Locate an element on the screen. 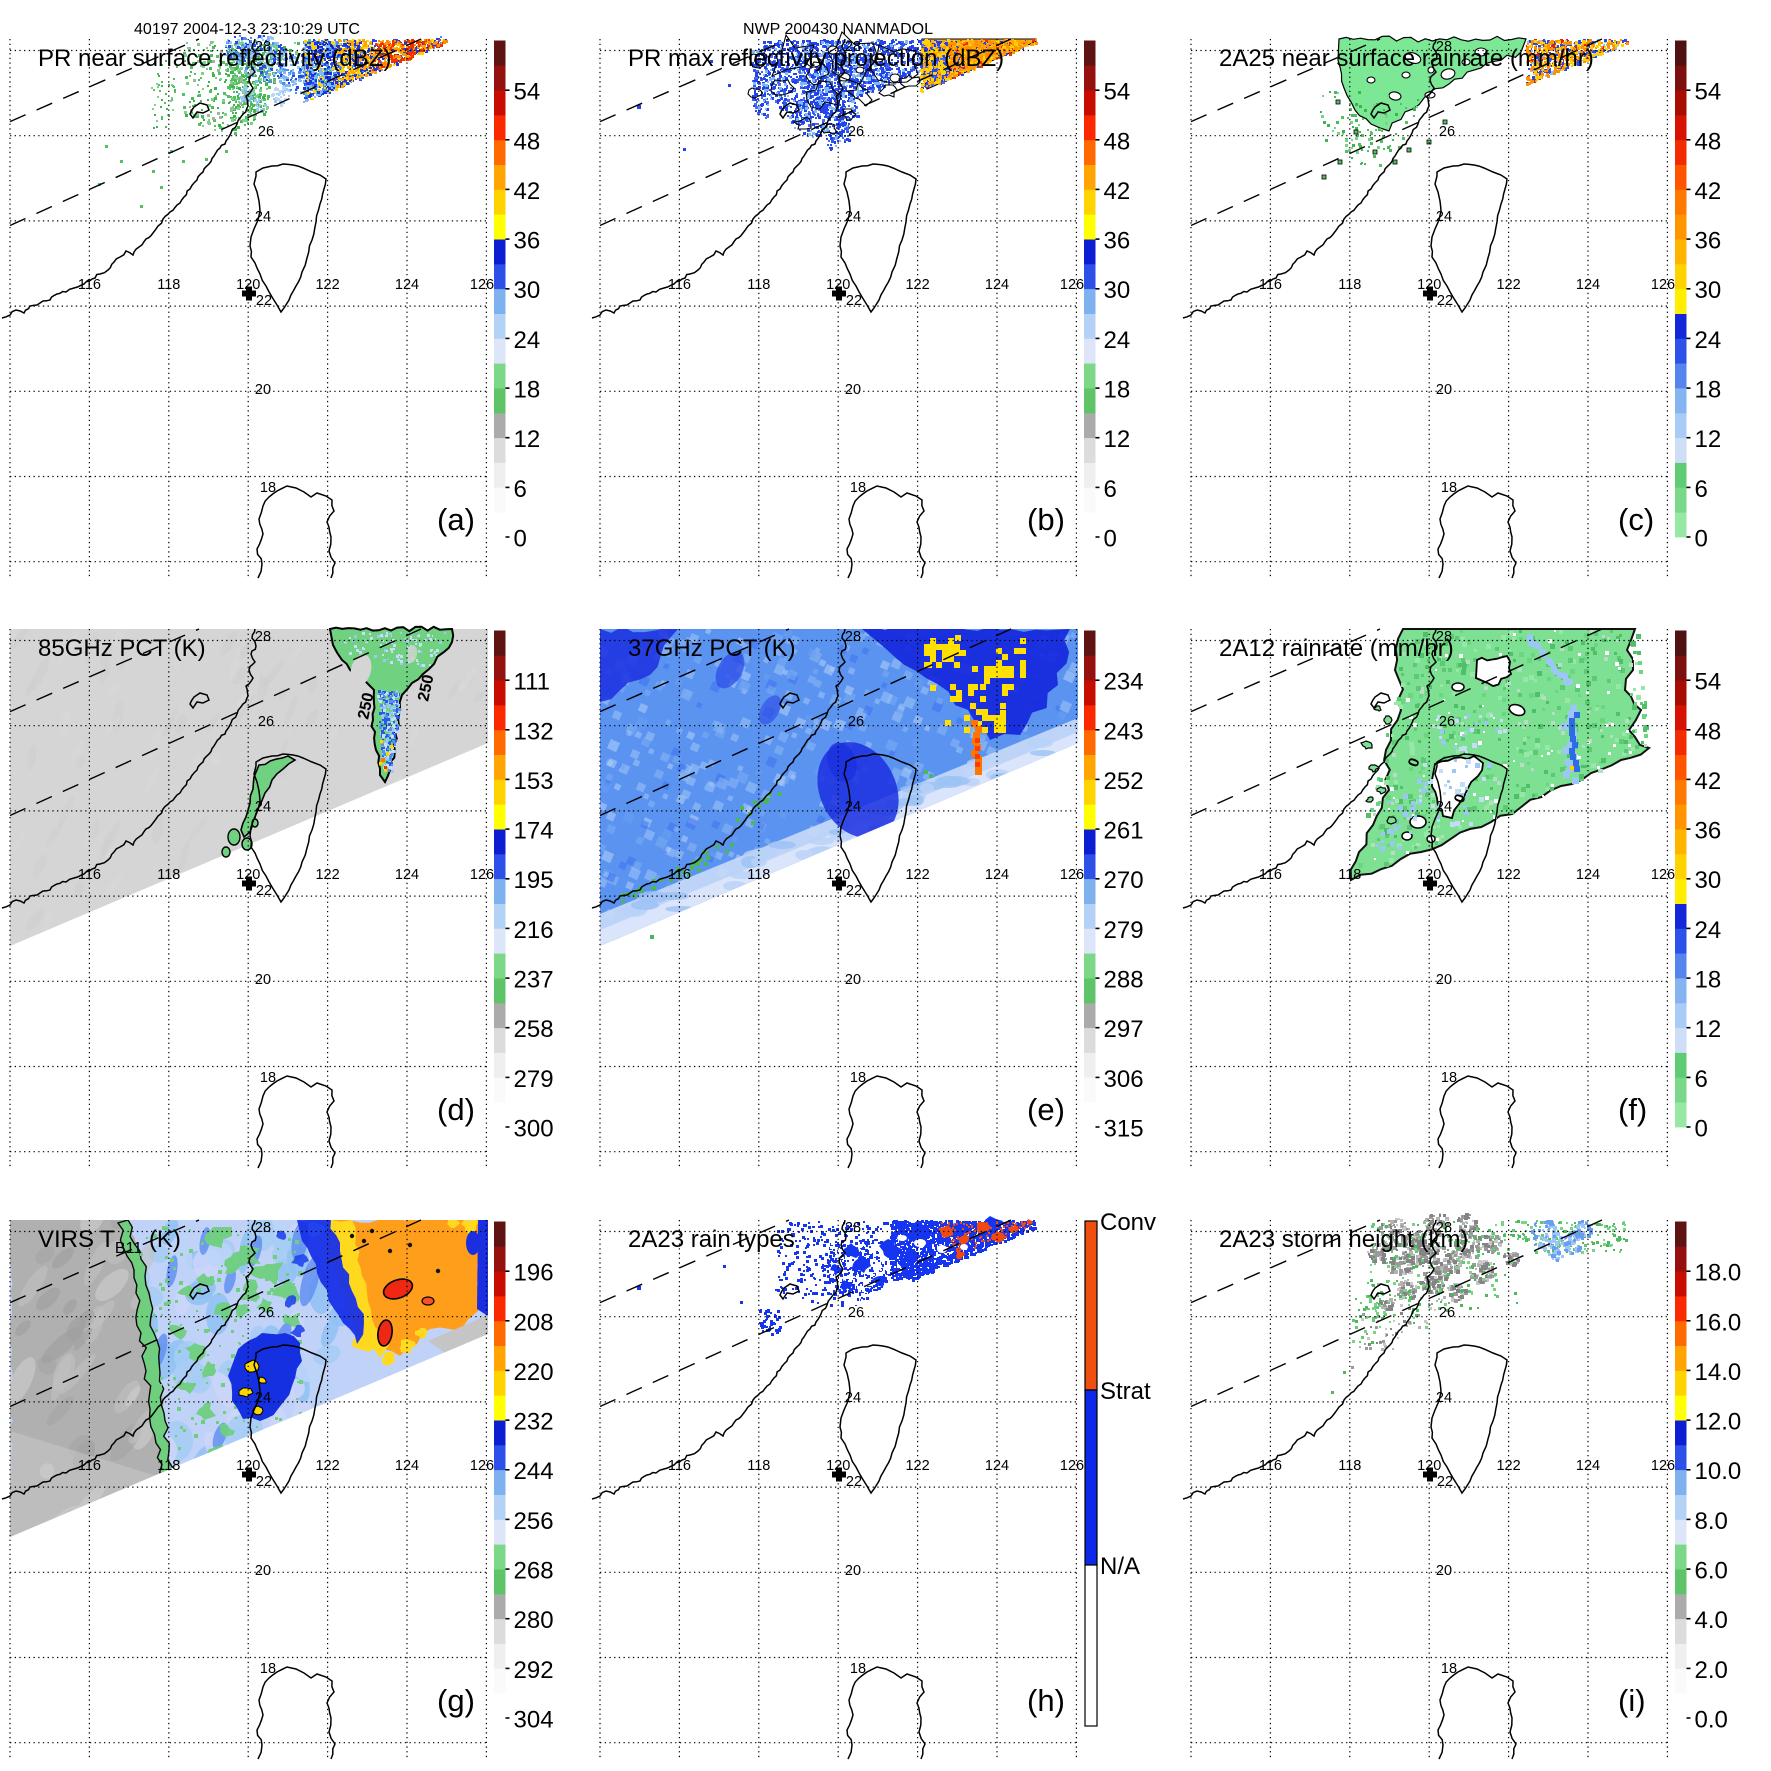 The image size is (1771, 1771). svg-text: 2A23 storm height (km) is located at coordinates (1343, 1239).